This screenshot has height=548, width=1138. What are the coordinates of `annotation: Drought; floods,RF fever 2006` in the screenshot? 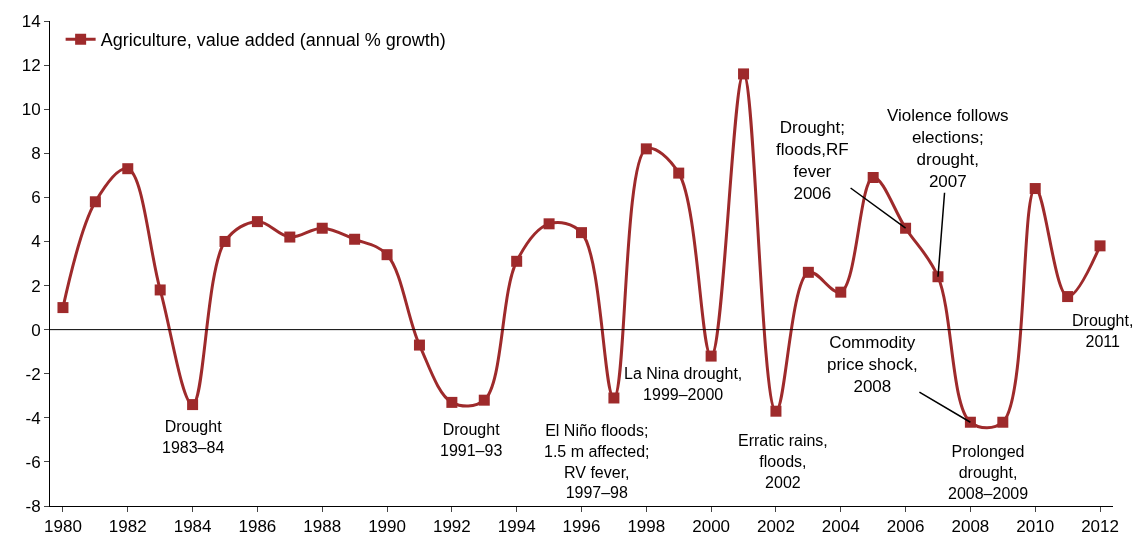 It's located at (812, 161).